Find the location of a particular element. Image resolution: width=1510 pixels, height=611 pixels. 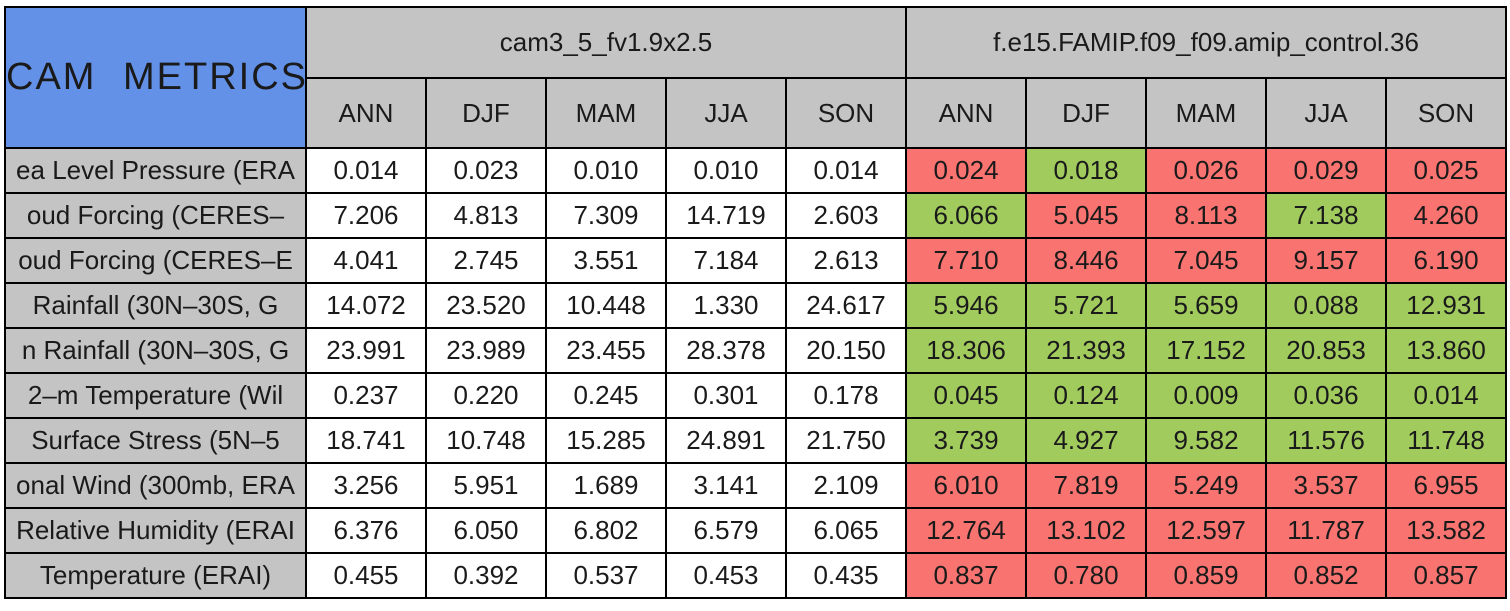

row-label: oud Forcing (CERES–E is located at coordinates (155, 260).